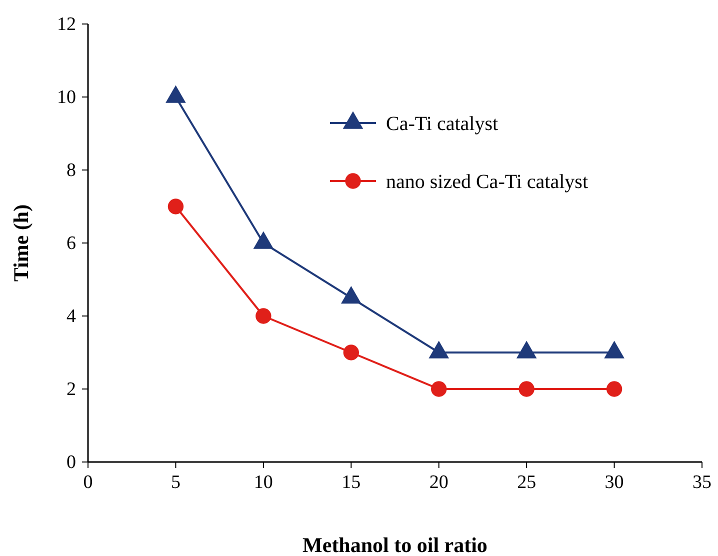 The image size is (718, 556). I want to click on y-tick-label: 4, so click(71, 316).